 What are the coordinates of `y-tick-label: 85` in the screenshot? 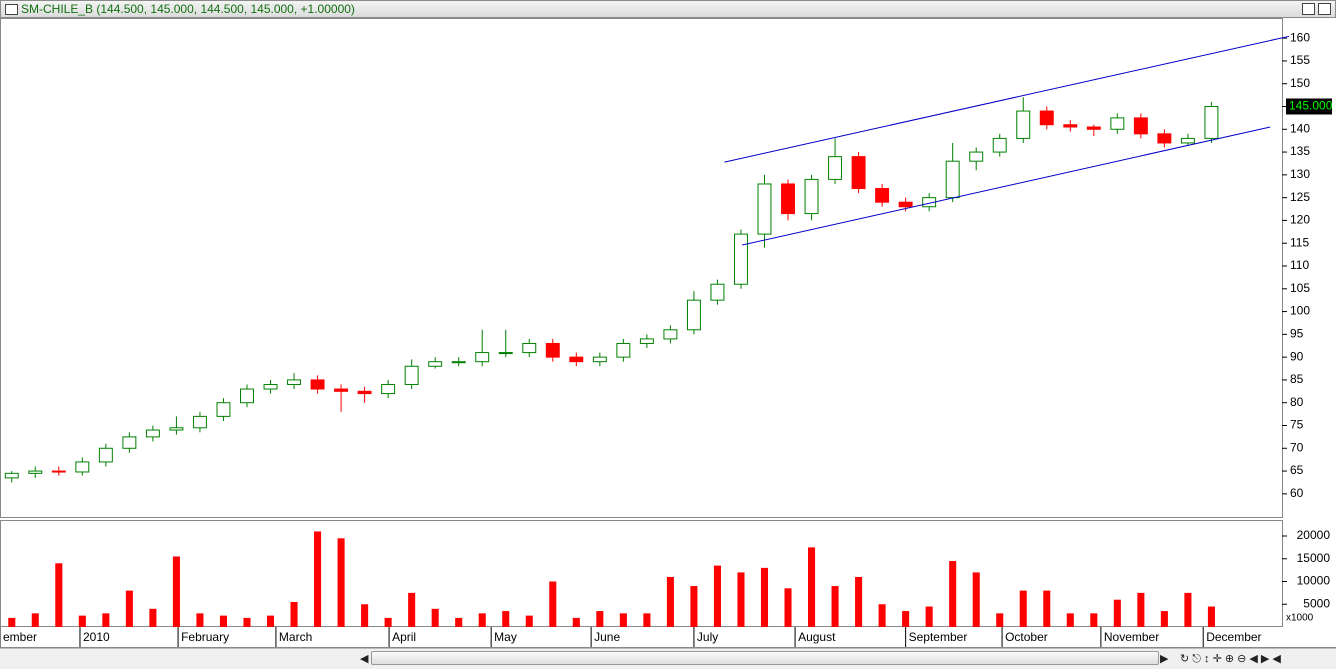 It's located at (1297, 379).